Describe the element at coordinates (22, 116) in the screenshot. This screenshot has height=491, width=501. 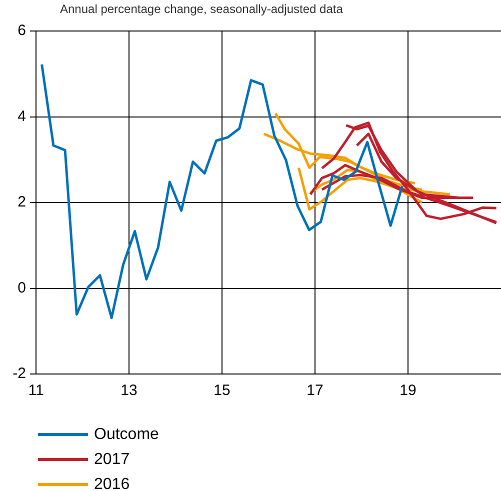
I see `y-tick-label: 4` at that location.